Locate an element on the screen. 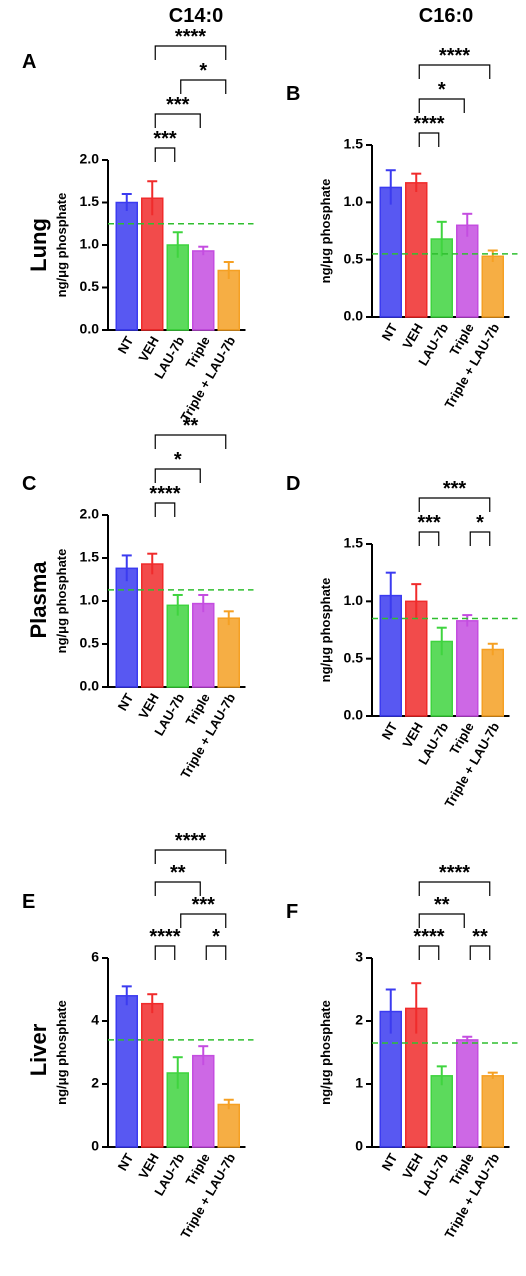  y-tick-label: 6 is located at coordinates (95, 957).